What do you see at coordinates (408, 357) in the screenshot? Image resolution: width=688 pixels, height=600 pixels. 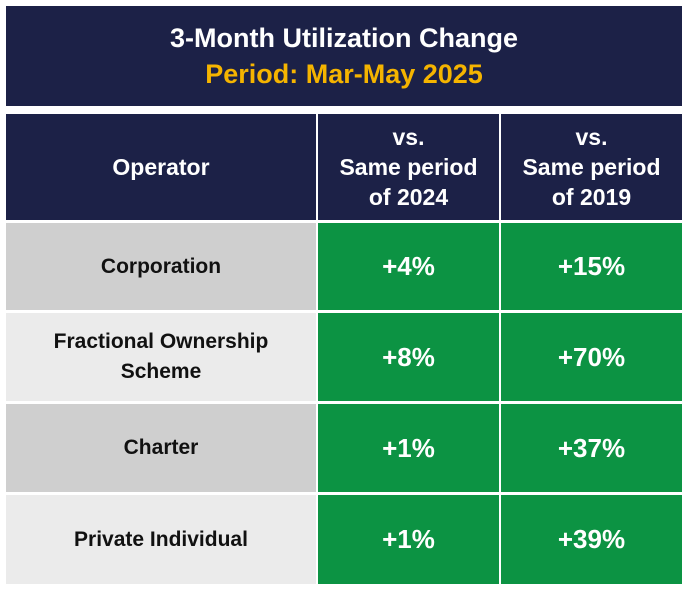 I see `row-vs-2024-cell: +8%` at bounding box center [408, 357].